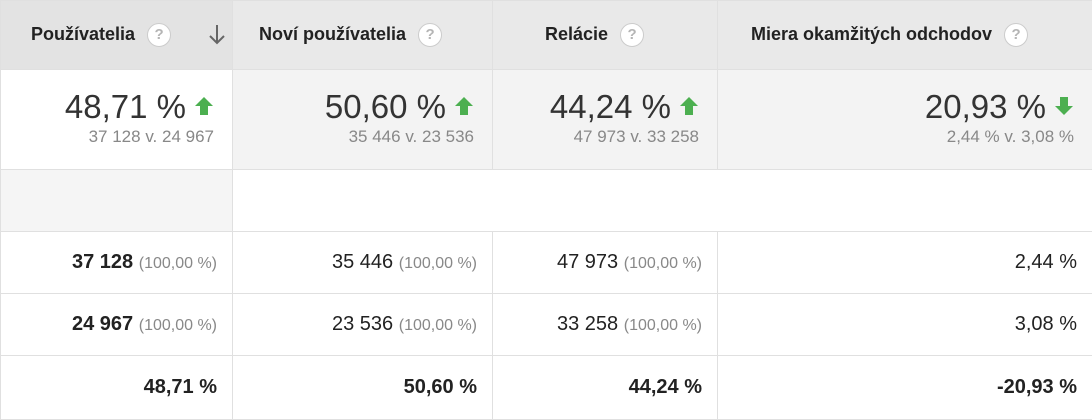 The width and height of the screenshot is (1092, 420). What do you see at coordinates (985, 106) in the screenshot?
I see `summary-percent: 20,93 %` at bounding box center [985, 106].